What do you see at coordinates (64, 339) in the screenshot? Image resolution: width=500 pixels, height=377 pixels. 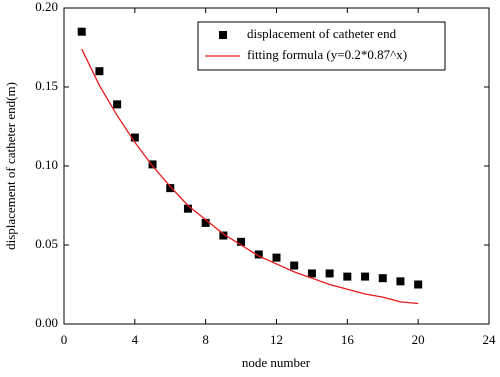 I see `x-tick-label: 0` at bounding box center [64, 339].